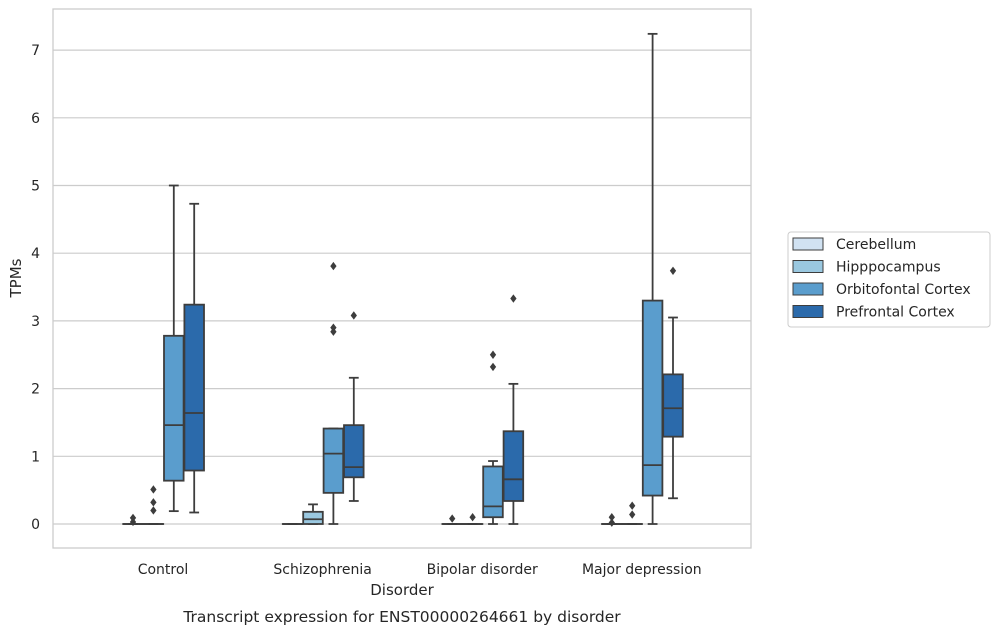  What do you see at coordinates (888, 268) in the screenshot?
I see `legend-label: Hipppocampus` at bounding box center [888, 268].